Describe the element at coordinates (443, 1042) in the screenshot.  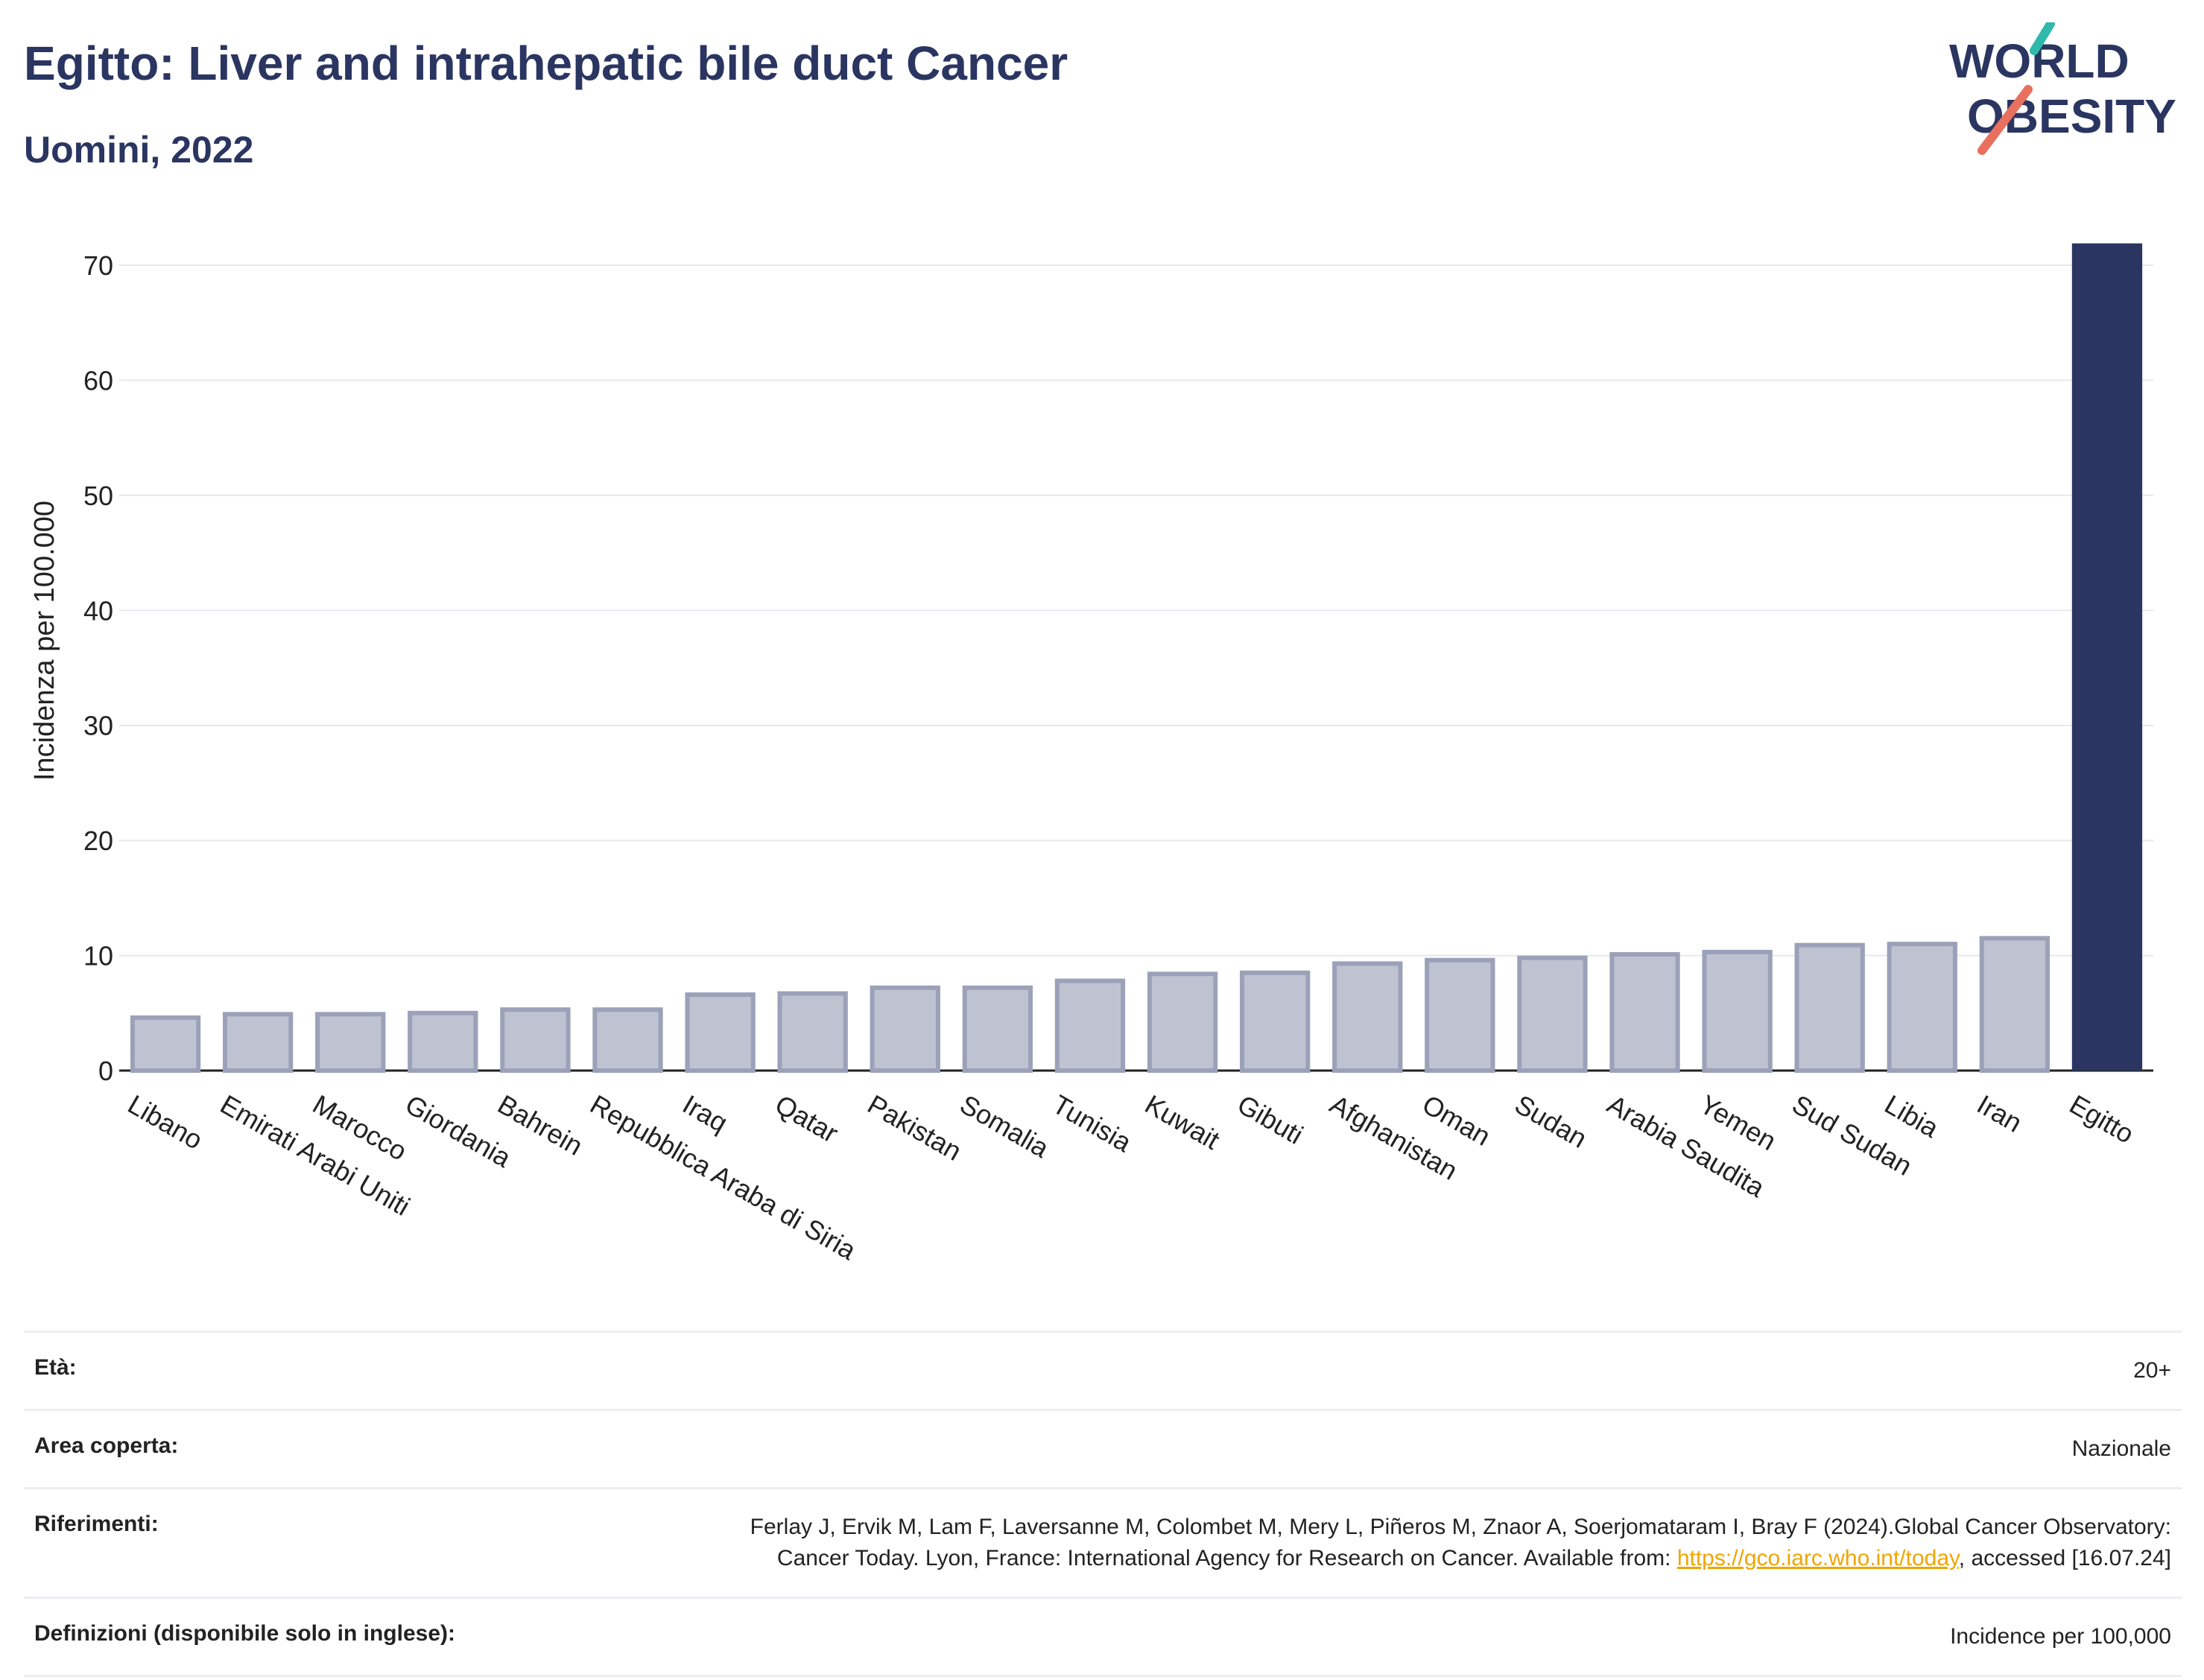
I see `bar-giordania` at that location.